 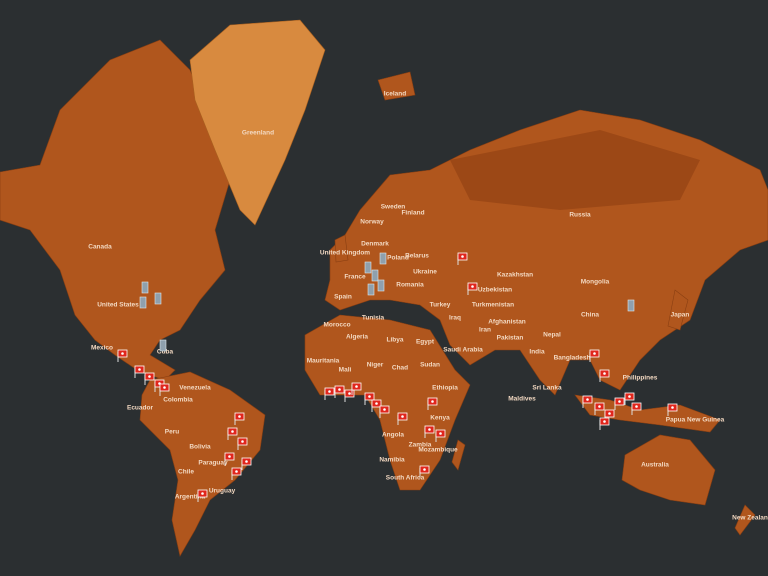 I want to click on country-label: Kazakhstan, so click(x=515, y=275).